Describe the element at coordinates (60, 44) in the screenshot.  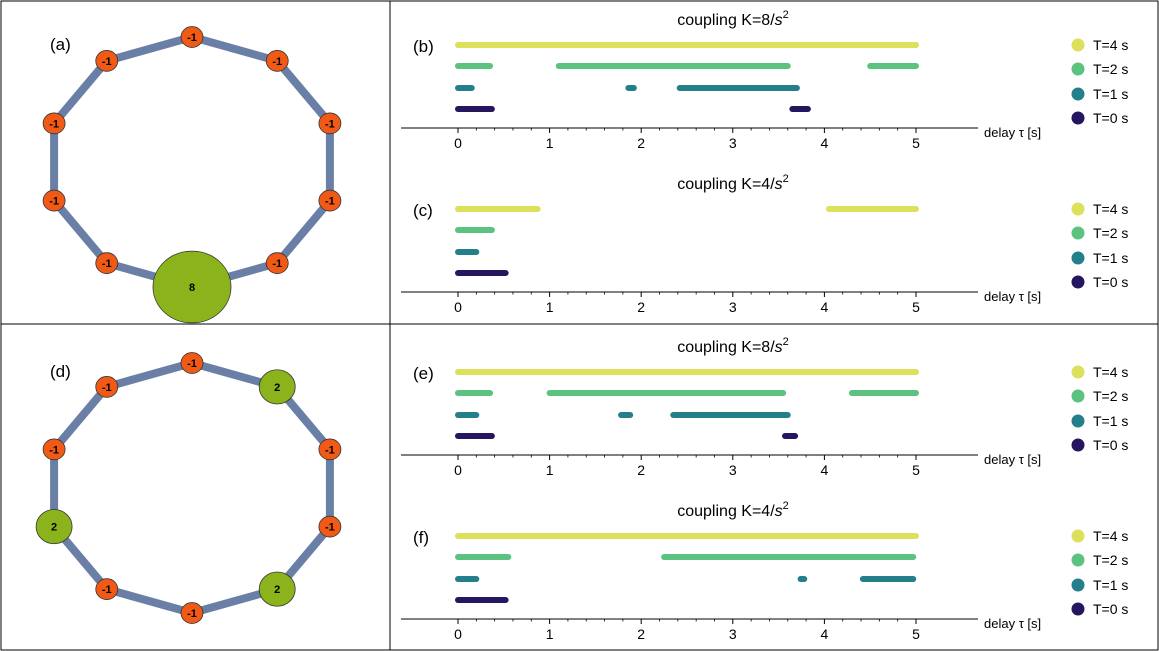
I see `panel-label-a: (a)` at that location.